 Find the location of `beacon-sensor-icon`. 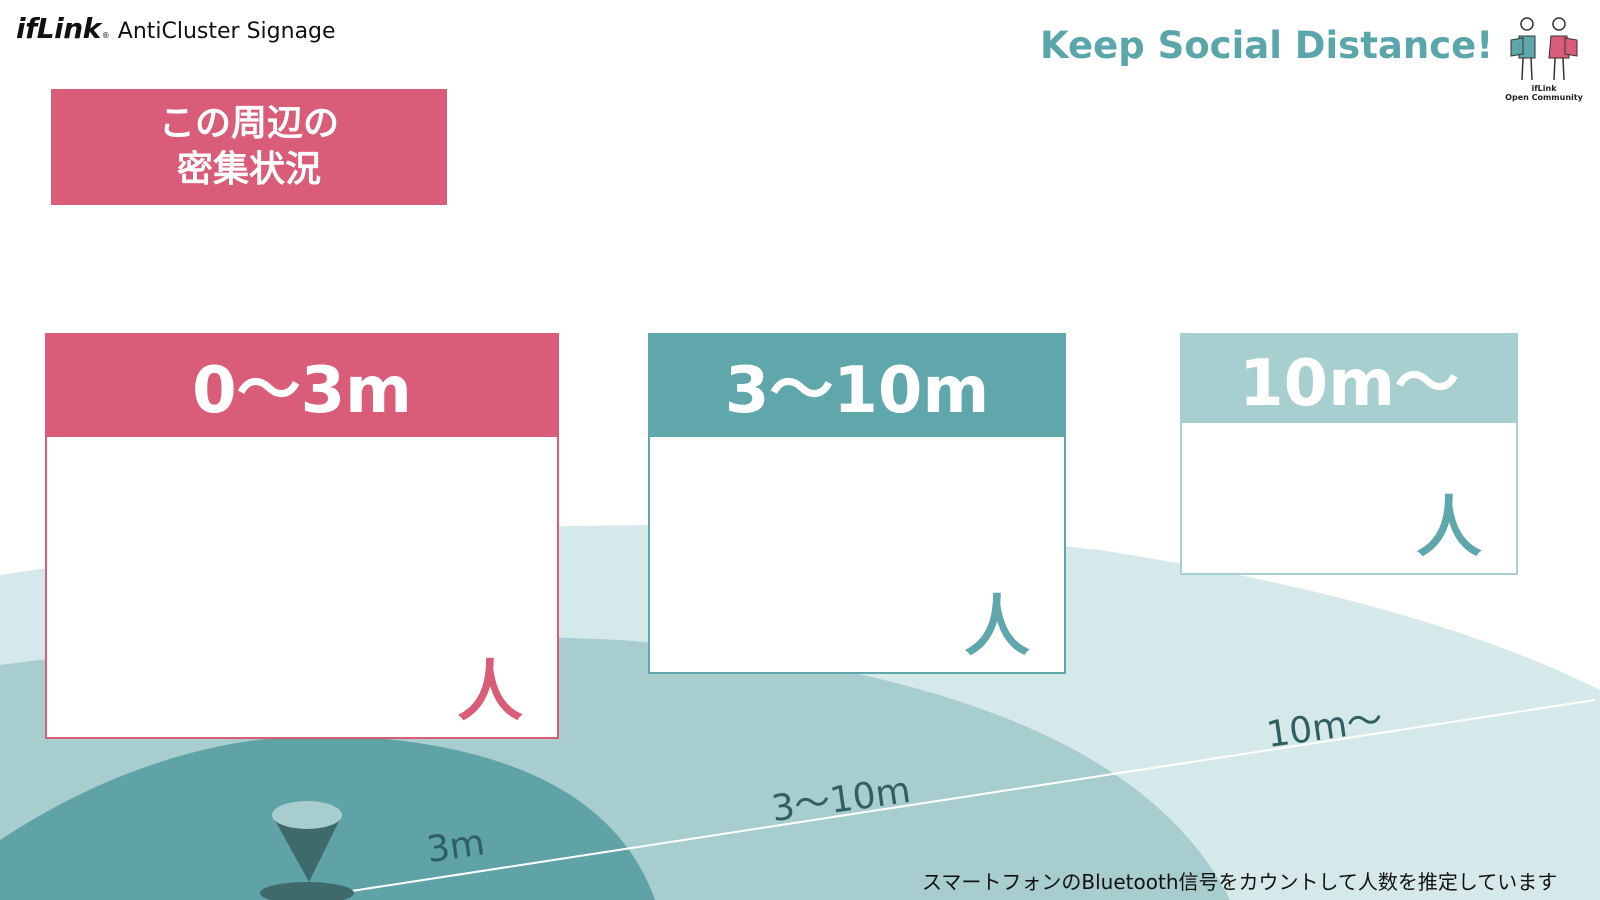

beacon-sensor-icon is located at coordinates (307, 850).